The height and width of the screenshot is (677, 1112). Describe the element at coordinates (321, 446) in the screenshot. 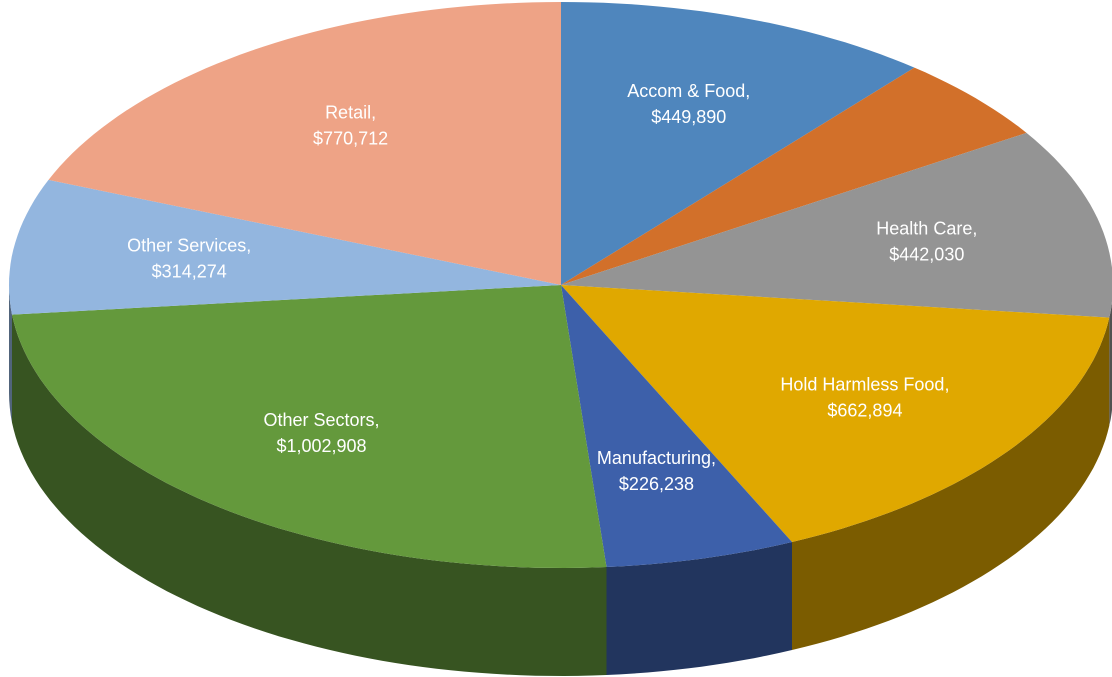

I see `data-label-value: $1,002,908` at that location.